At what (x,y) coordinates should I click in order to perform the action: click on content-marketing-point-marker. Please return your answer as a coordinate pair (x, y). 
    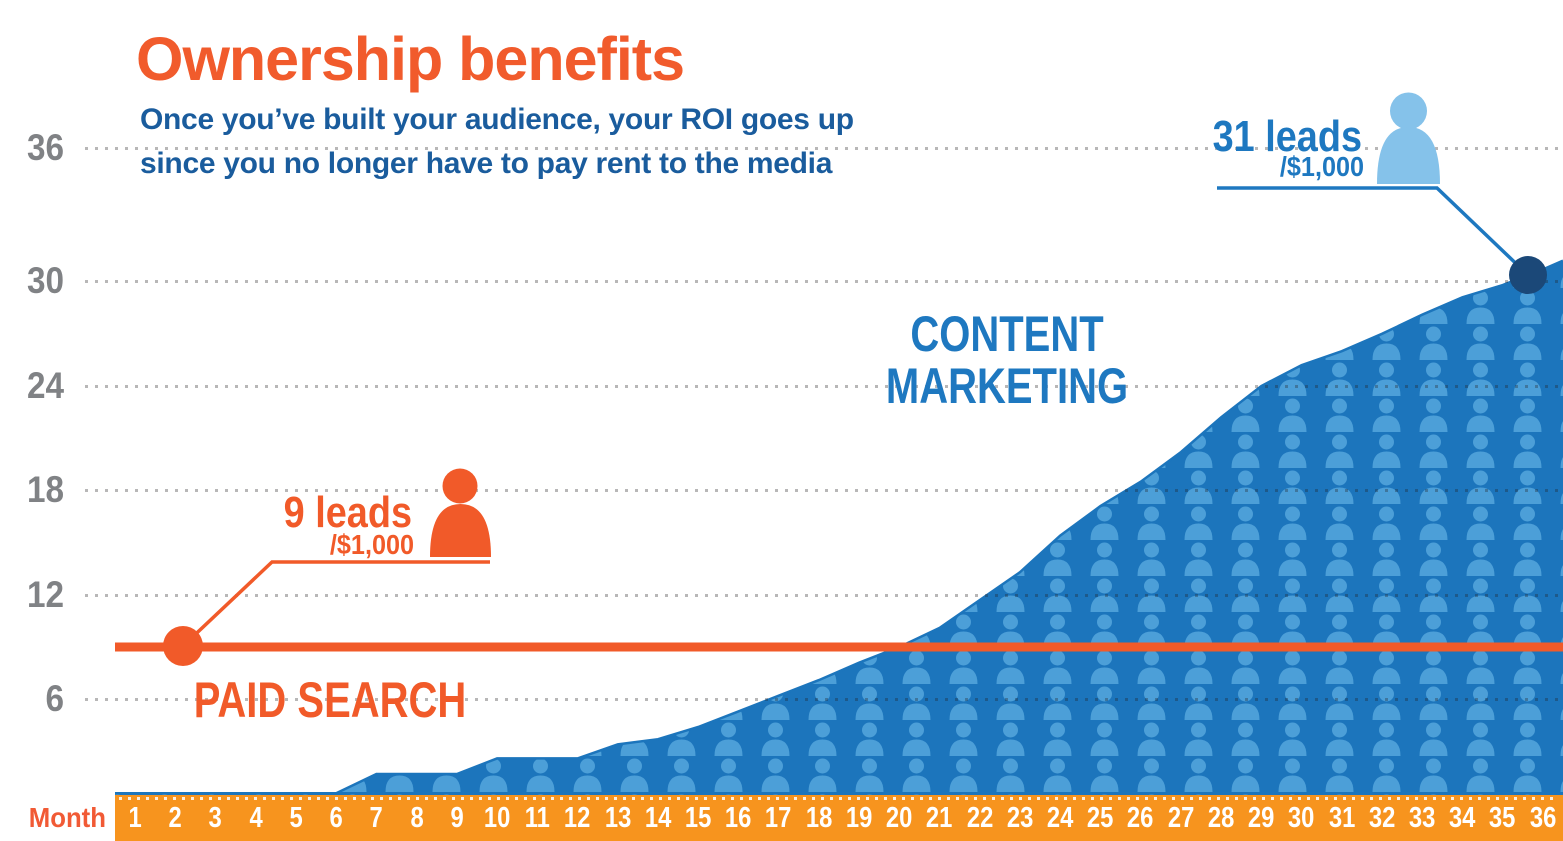
    Looking at the image, I should click on (1528, 275).